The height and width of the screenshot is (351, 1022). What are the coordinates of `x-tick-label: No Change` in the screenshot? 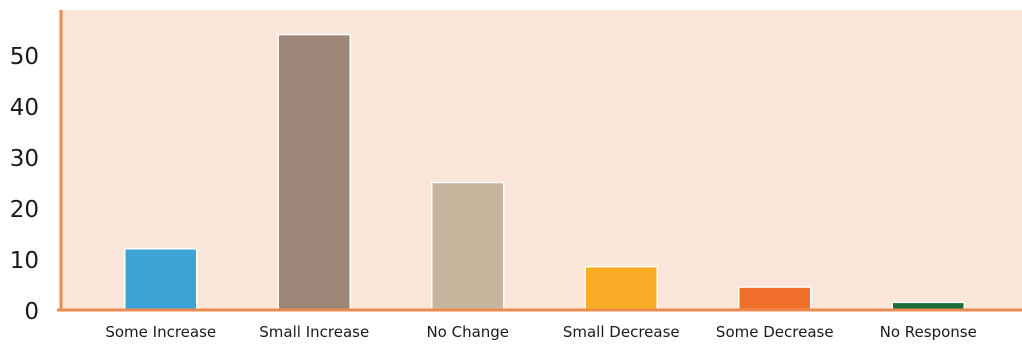 It's located at (467, 332).